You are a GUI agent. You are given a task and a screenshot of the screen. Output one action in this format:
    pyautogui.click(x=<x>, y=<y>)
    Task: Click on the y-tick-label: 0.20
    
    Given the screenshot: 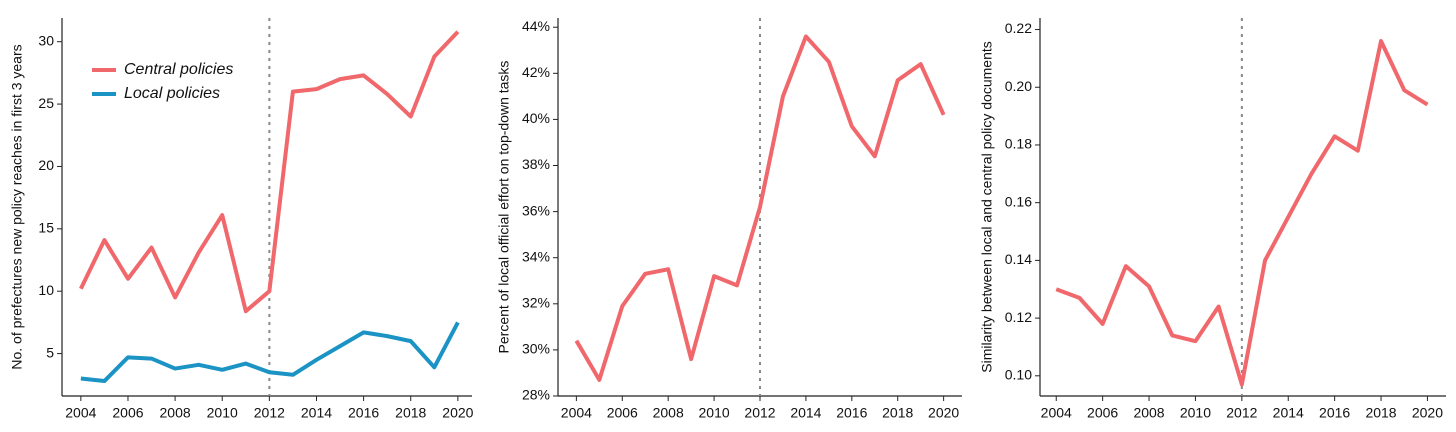 What is the action you would take?
    pyautogui.click(x=1018, y=86)
    